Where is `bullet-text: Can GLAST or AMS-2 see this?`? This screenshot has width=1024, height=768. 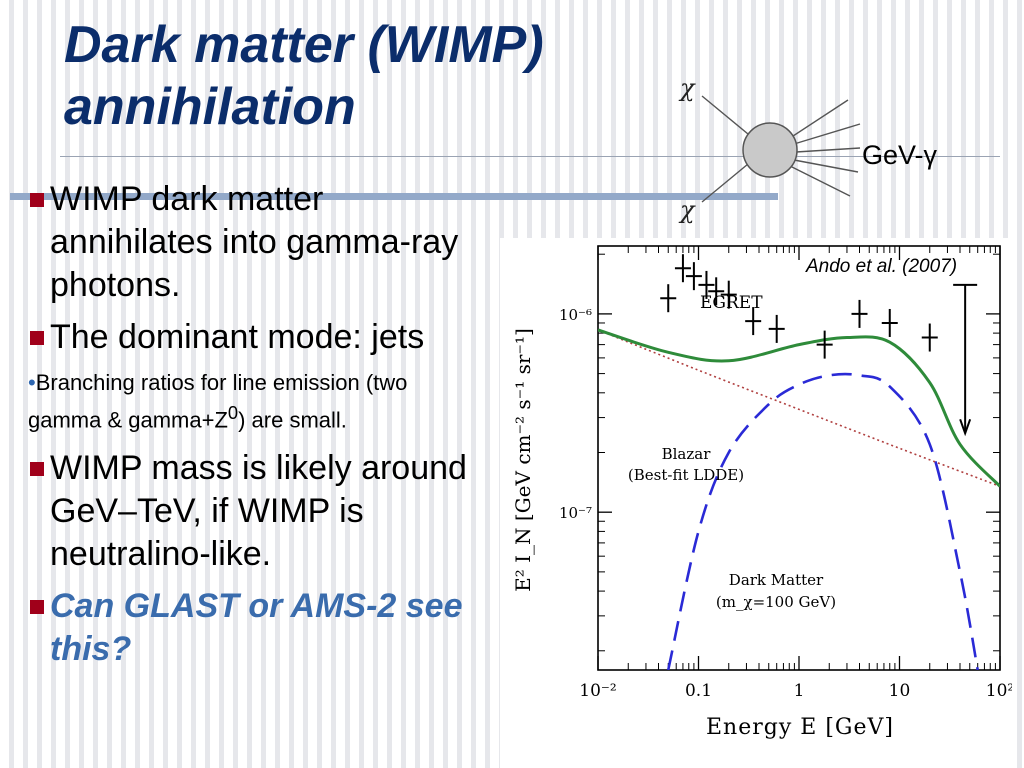
bullet-text: Can GLAST or AMS-2 see this? is located at coordinates (256, 628).